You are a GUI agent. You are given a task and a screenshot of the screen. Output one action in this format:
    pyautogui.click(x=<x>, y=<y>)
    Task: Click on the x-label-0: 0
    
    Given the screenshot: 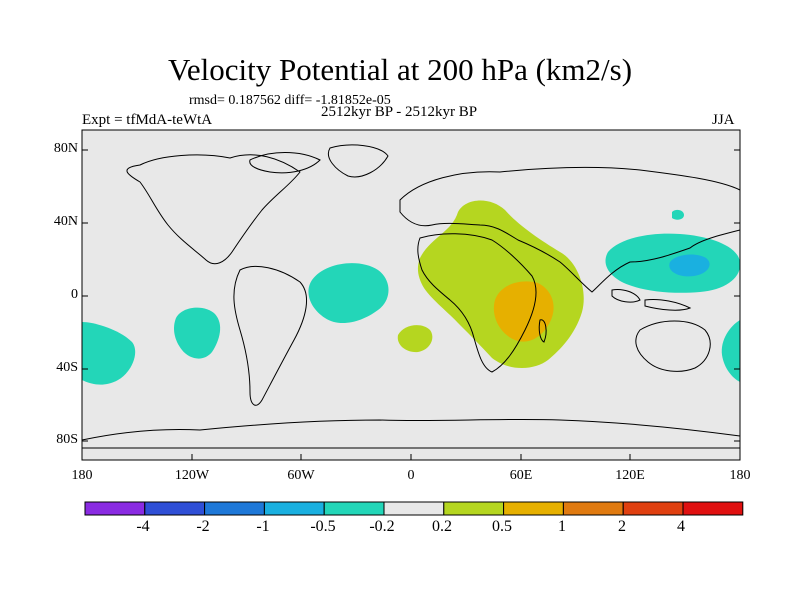 What is the action you would take?
    pyautogui.click(x=411, y=475)
    